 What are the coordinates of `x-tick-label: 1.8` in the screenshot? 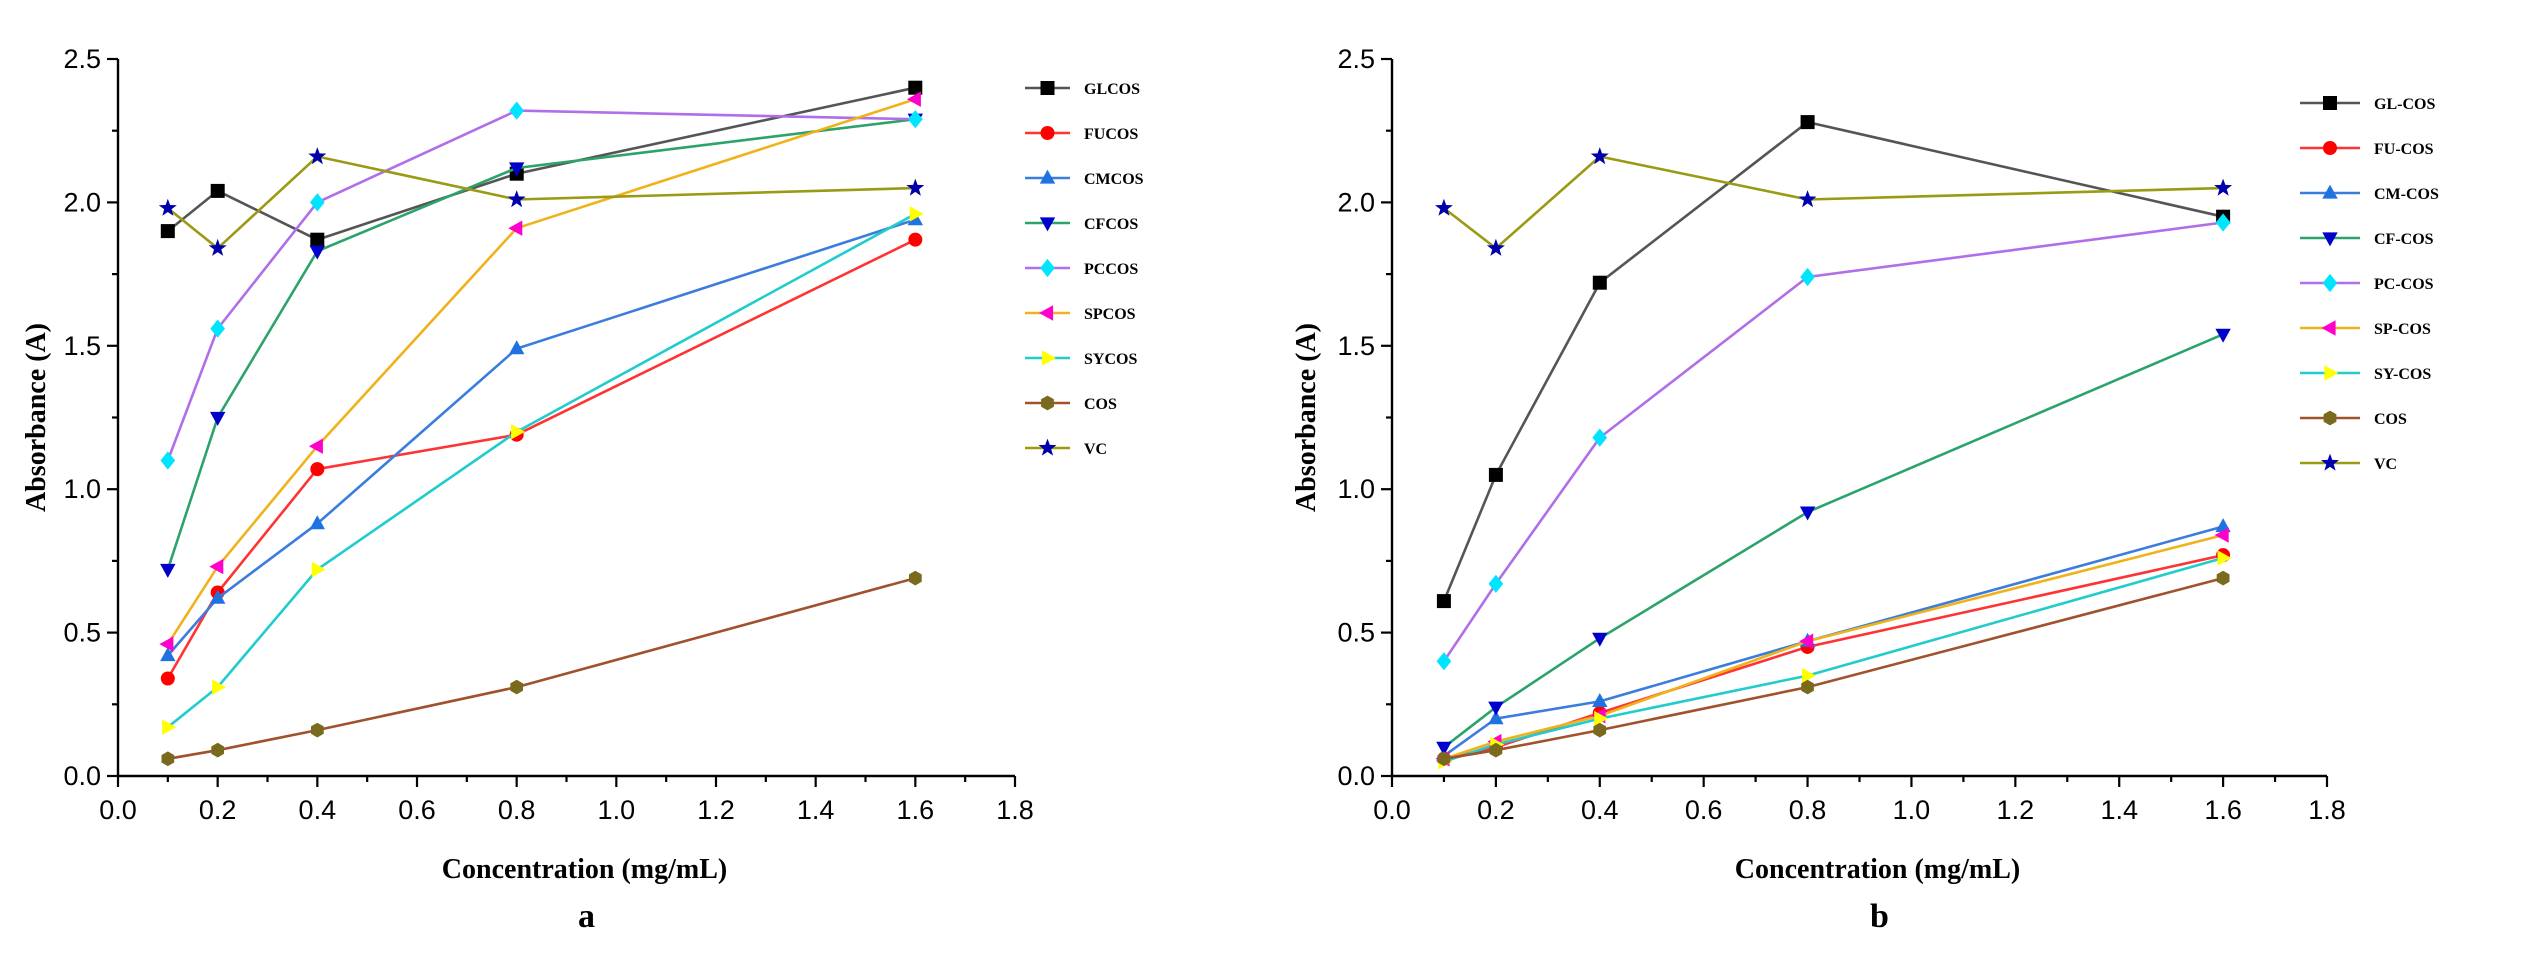 It's located at (1015, 810).